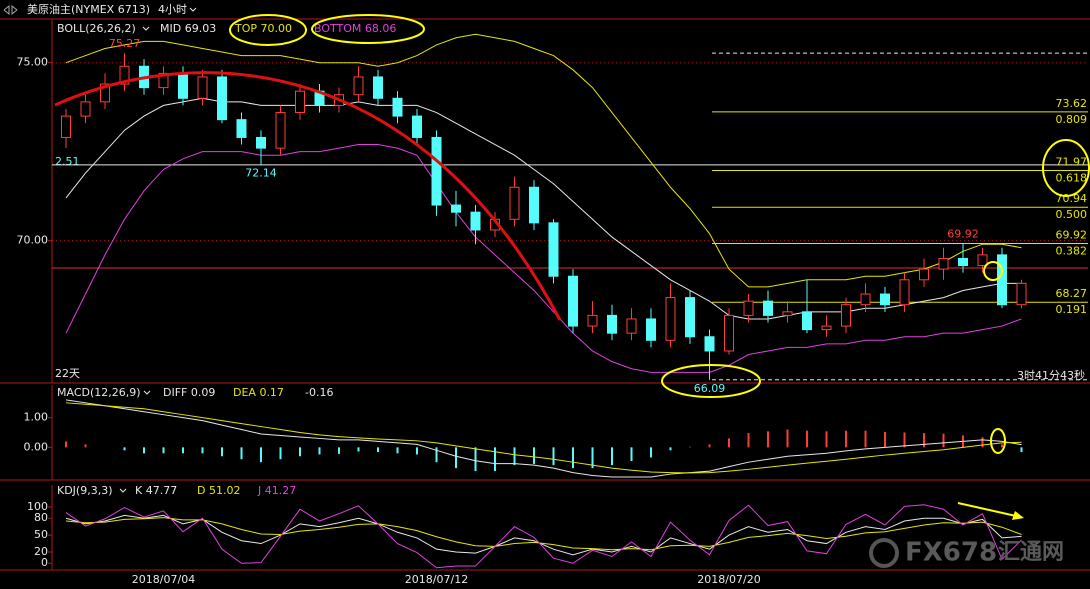  What do you see at coordinates (987, 509) in the screenshot?
I see `arrow` at bounding box center [987, 509].